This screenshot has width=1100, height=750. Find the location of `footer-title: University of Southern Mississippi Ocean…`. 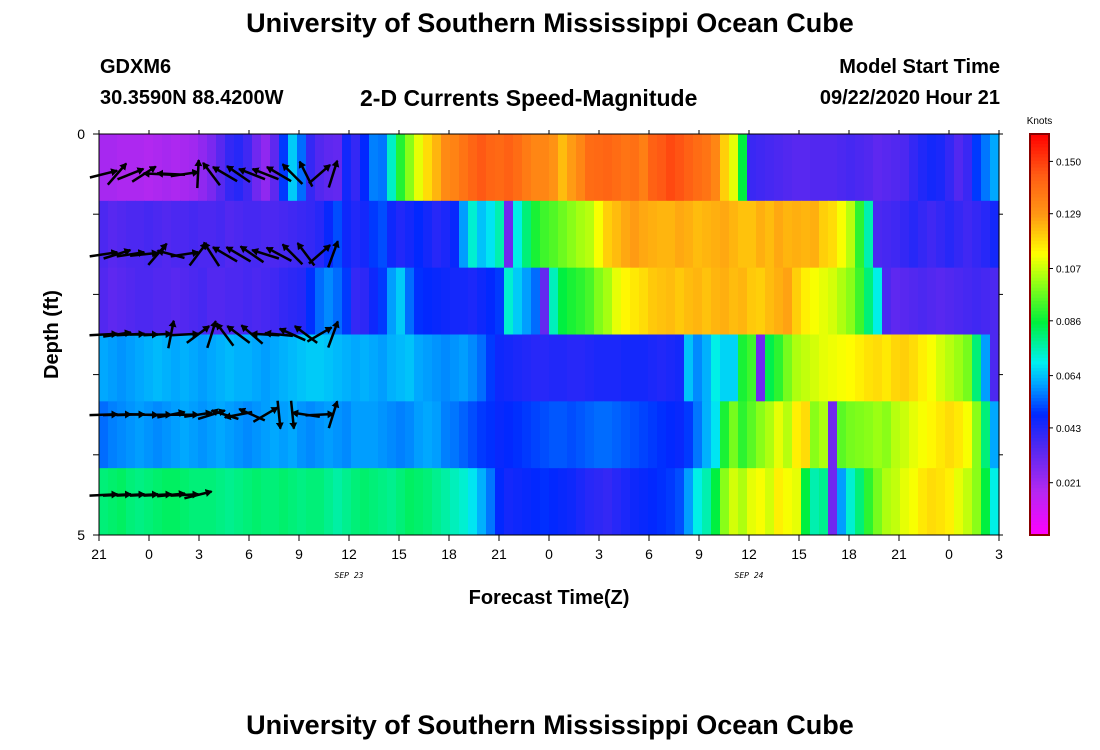

footer-title: University of Southern Mississippi Ocean… is located at coordinates (550, 725).